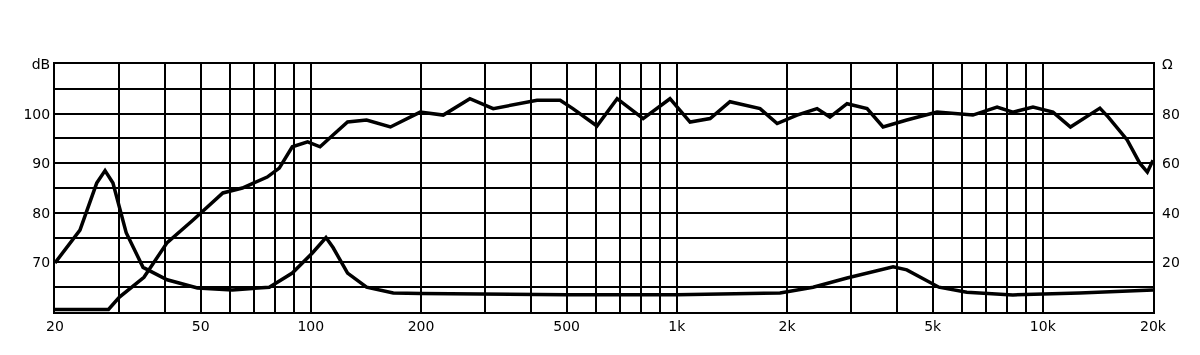  Describe the element at coordinates (37, 113) in the screenshot. I see `y-tick-label: 100` at that location.